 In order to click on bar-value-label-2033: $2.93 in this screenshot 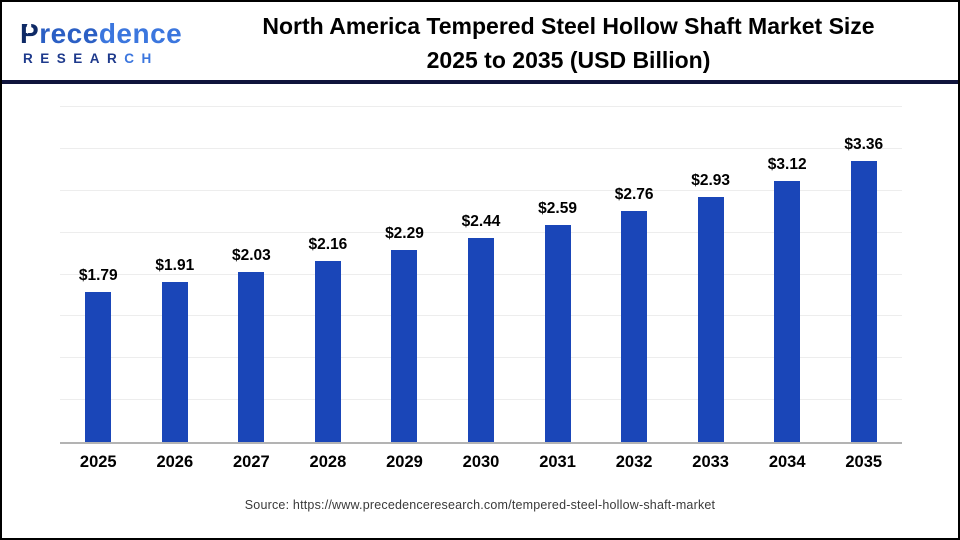, I will do `click(711, 180)`.